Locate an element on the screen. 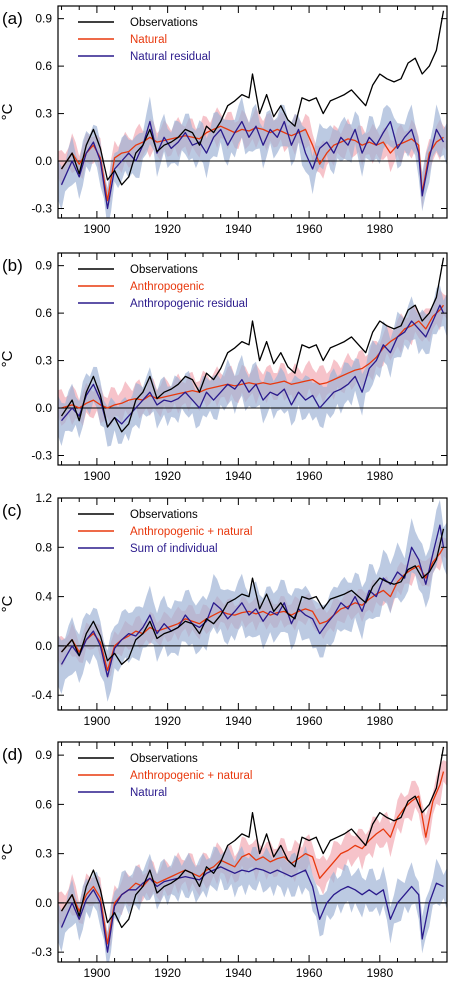  panel-label: (d) is located at coordinates (12, 754).